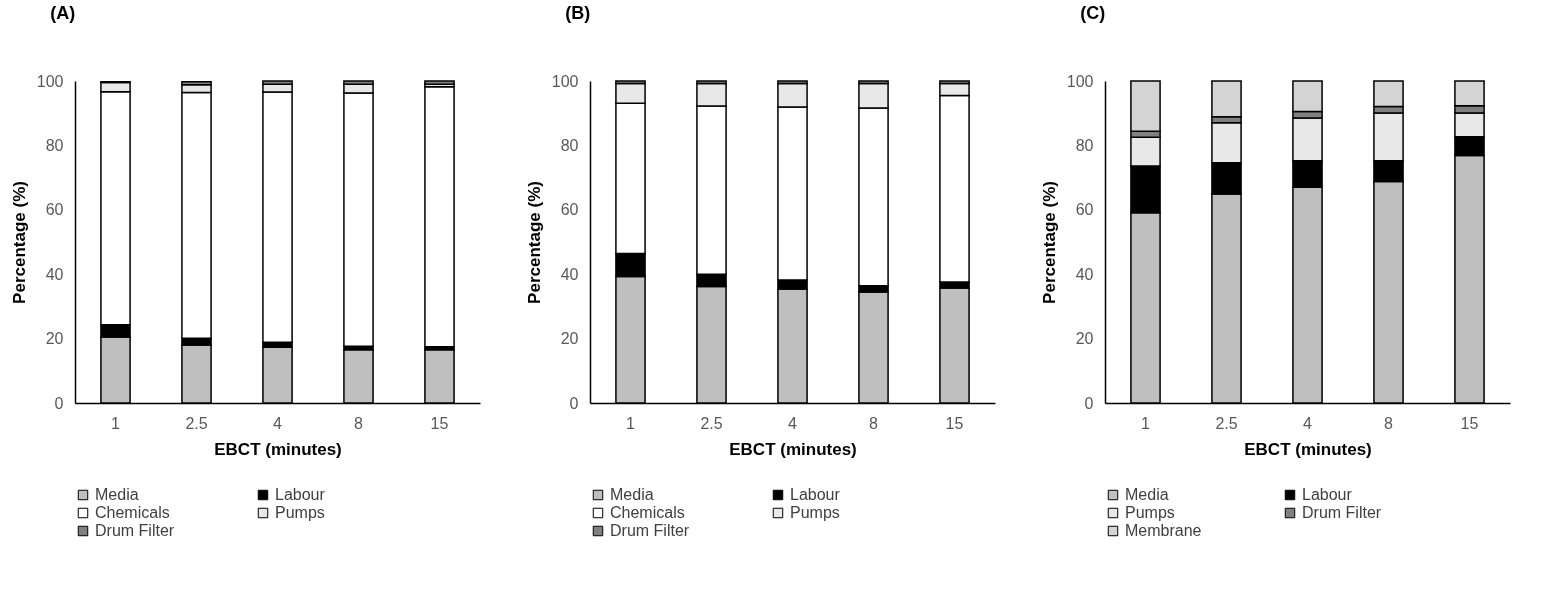  Describe the element at coordinates (1093, 13) in the screenshot. I see `chart-title: (C)` at that location.